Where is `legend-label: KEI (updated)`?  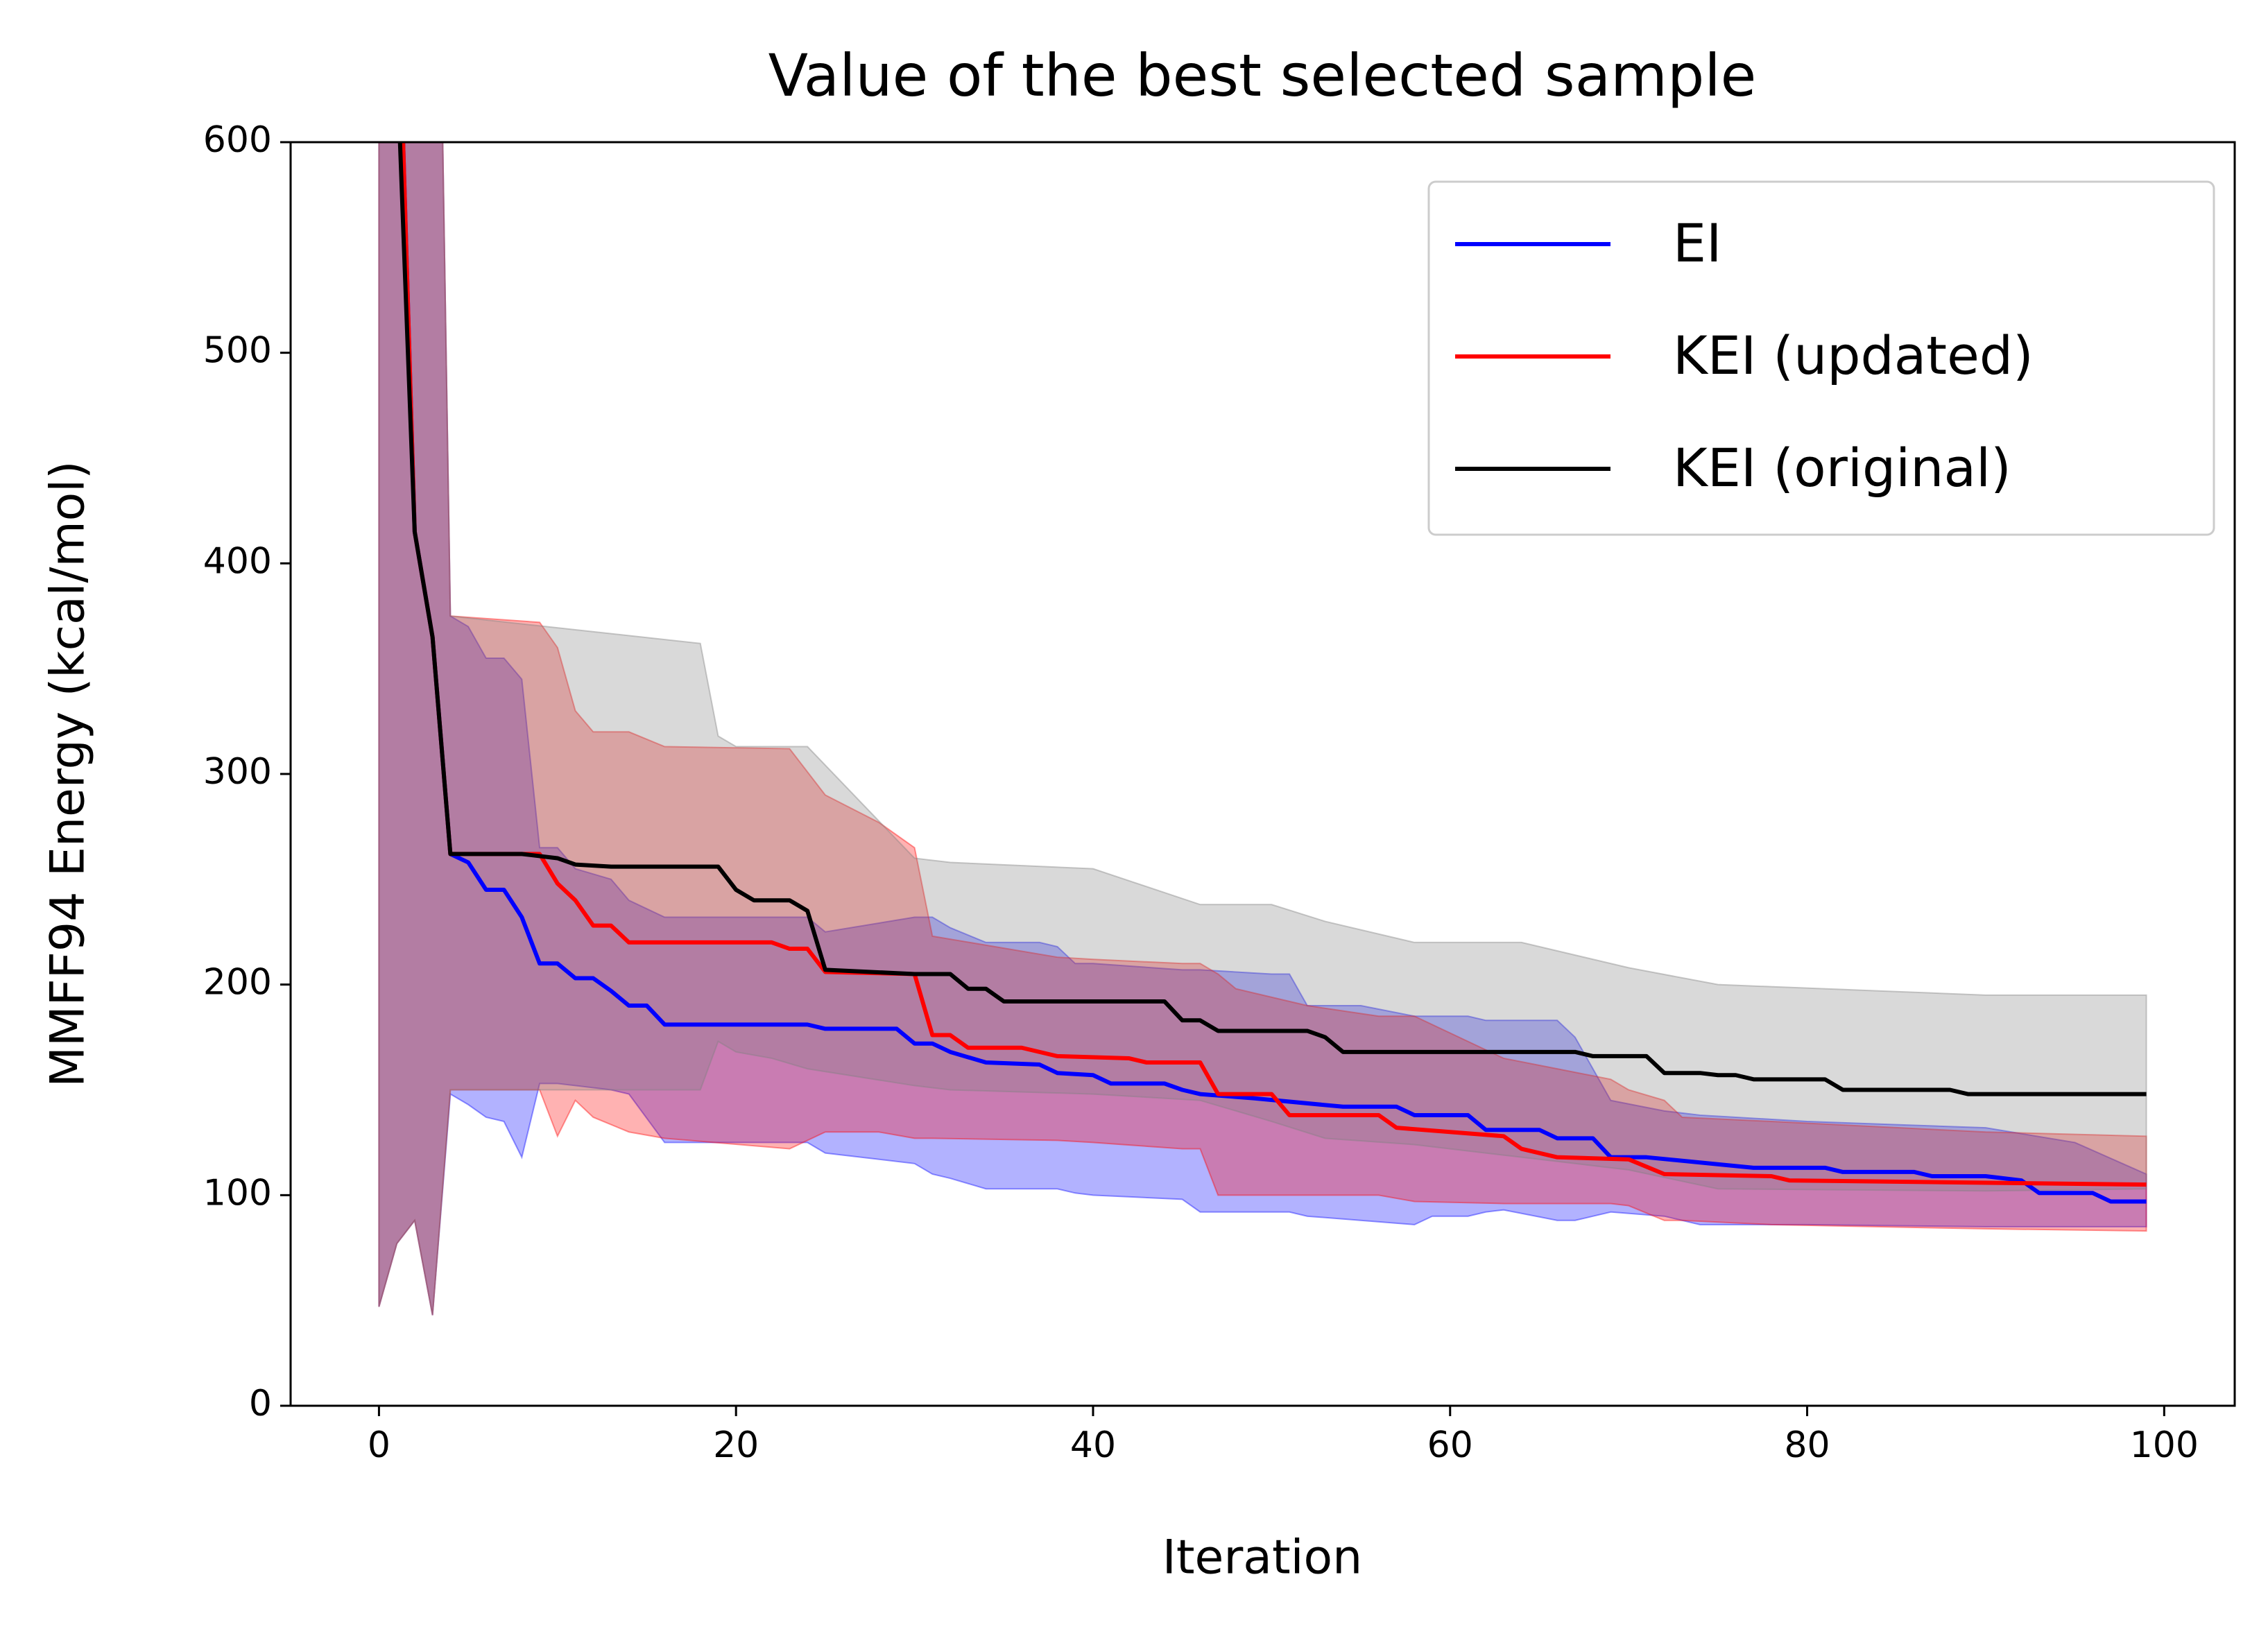 legend-label: KEI (updated) is located at coordinates (1853, 355).